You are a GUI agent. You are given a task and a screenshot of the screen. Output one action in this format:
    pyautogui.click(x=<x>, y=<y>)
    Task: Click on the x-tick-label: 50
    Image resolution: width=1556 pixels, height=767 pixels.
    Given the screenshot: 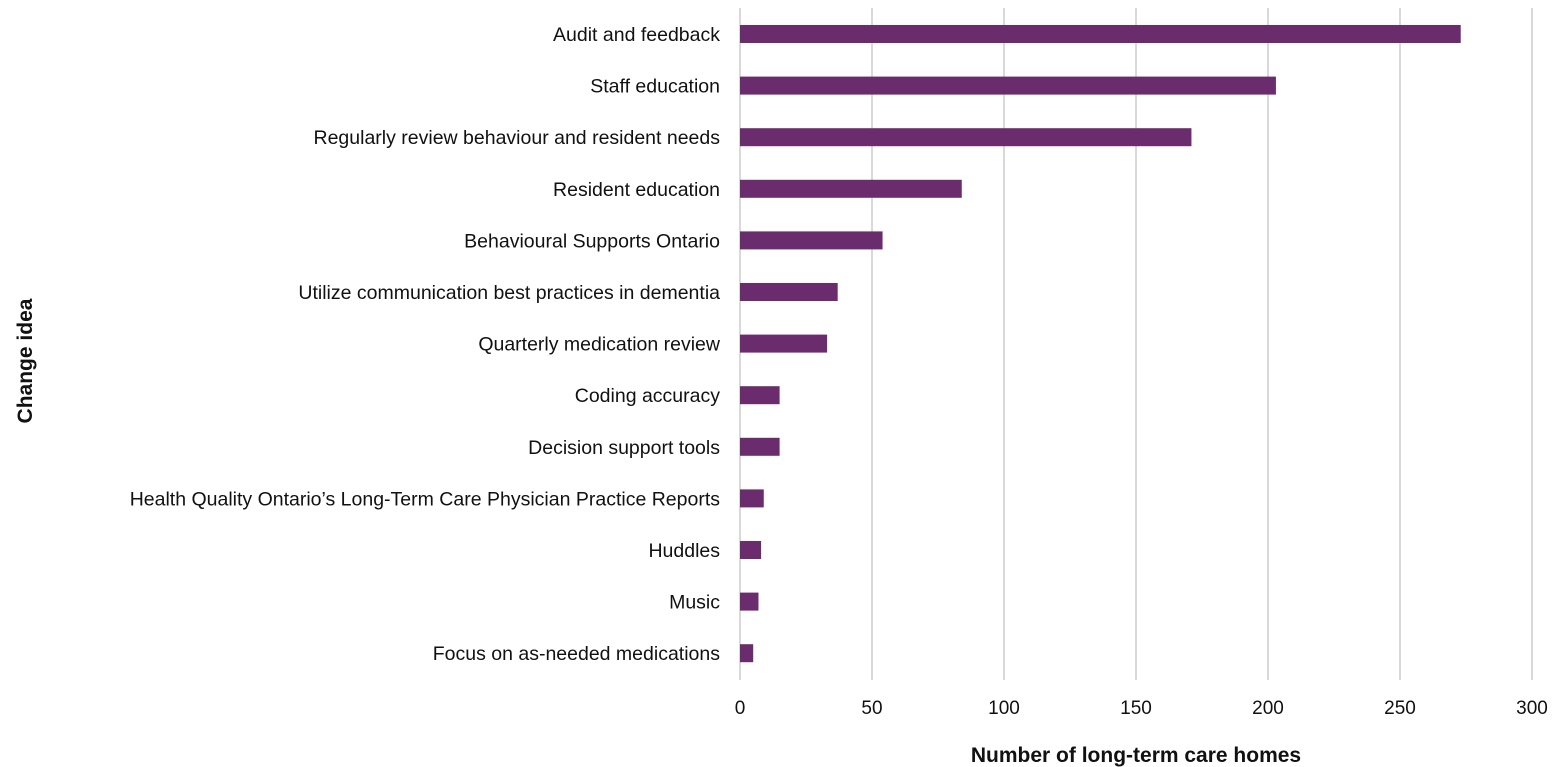 What is the action you would take?
    pyautogui.click(x=871, y=708)
    